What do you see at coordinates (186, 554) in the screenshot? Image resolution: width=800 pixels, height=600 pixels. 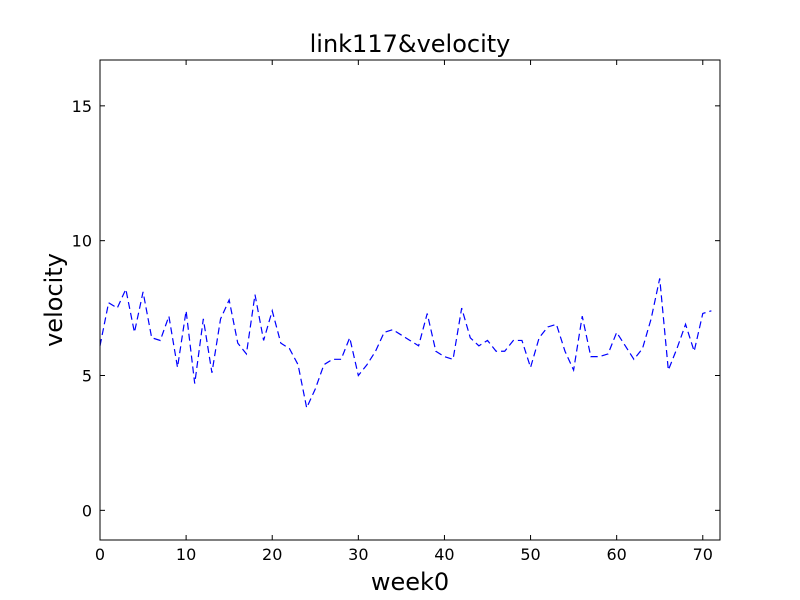 I see `x-tick-label: 10` at bounding box center [186, 554].